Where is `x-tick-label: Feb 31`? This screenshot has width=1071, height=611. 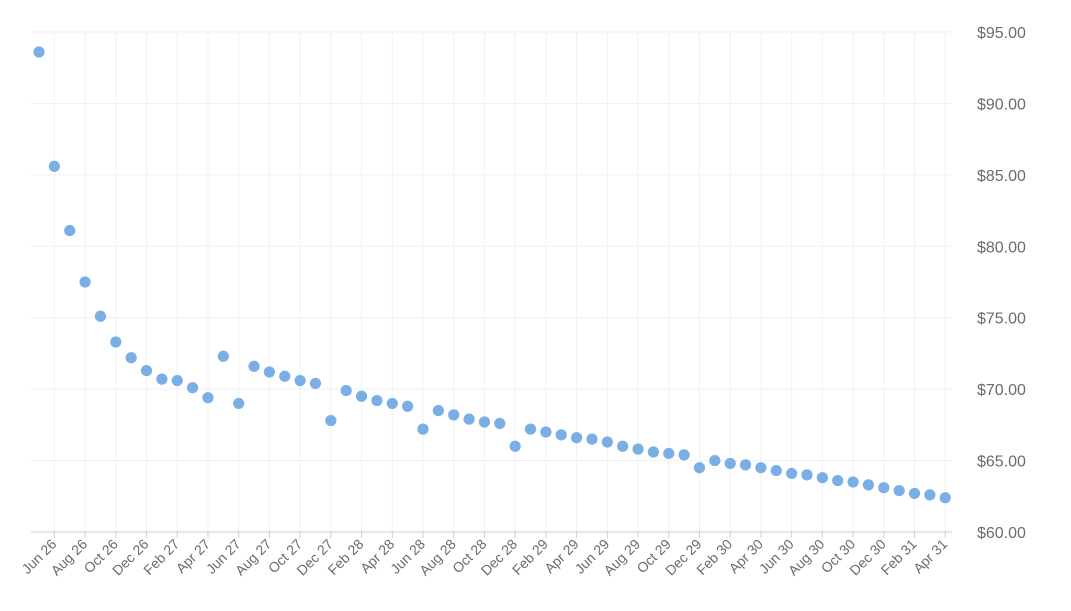
x-tick-label: Feb 31 is located at coordinates (899, 557).